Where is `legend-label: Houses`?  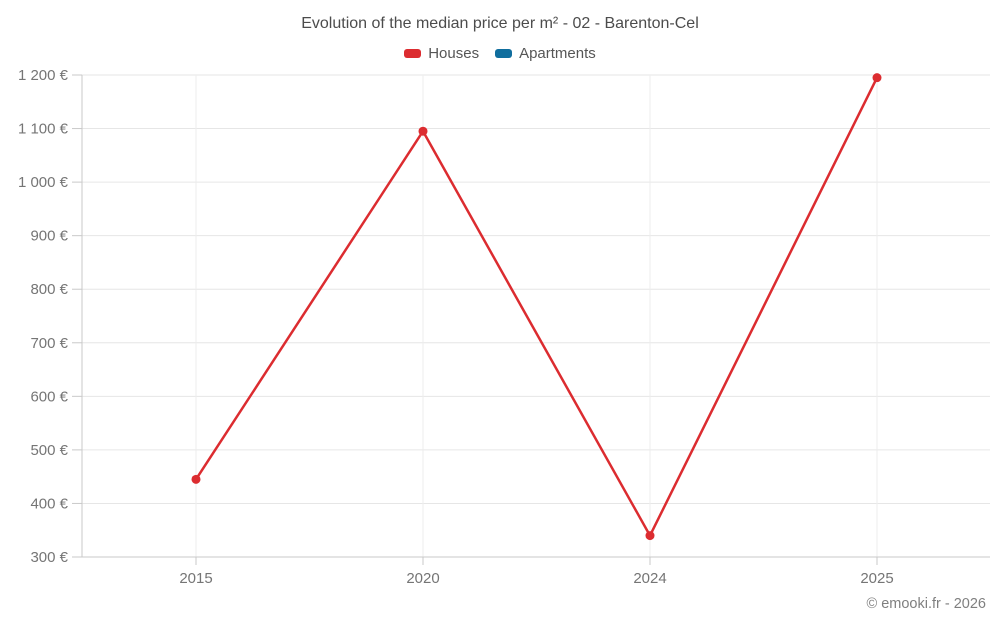
legend-label: Houses is located at coordinates (454, 53).